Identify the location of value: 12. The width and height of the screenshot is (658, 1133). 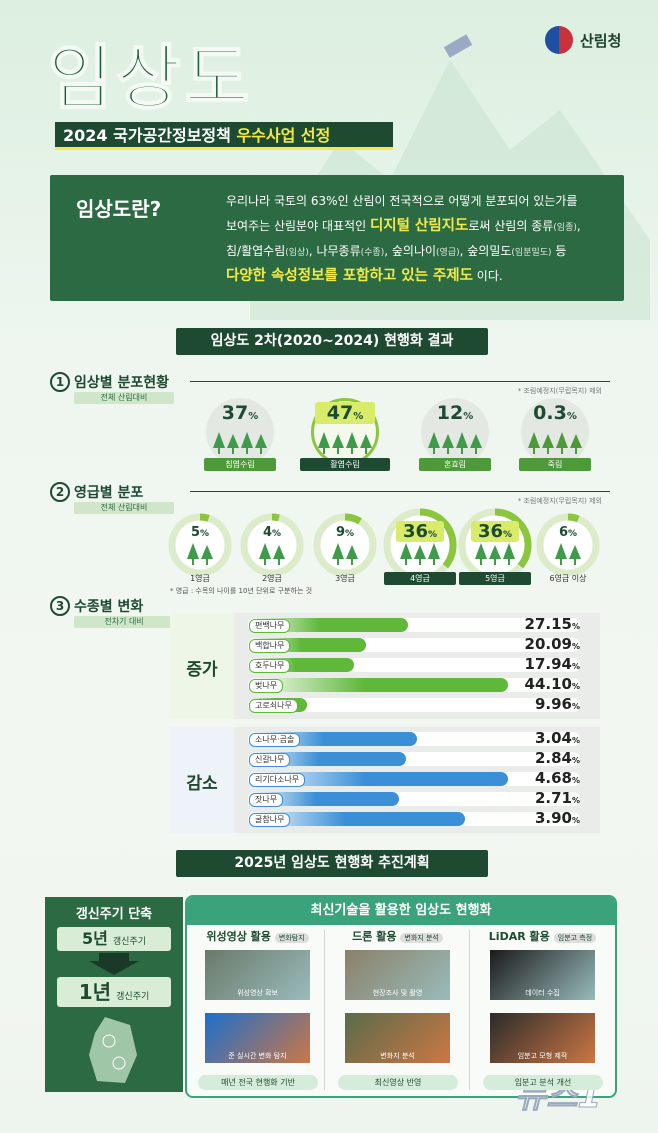
(450, 413).